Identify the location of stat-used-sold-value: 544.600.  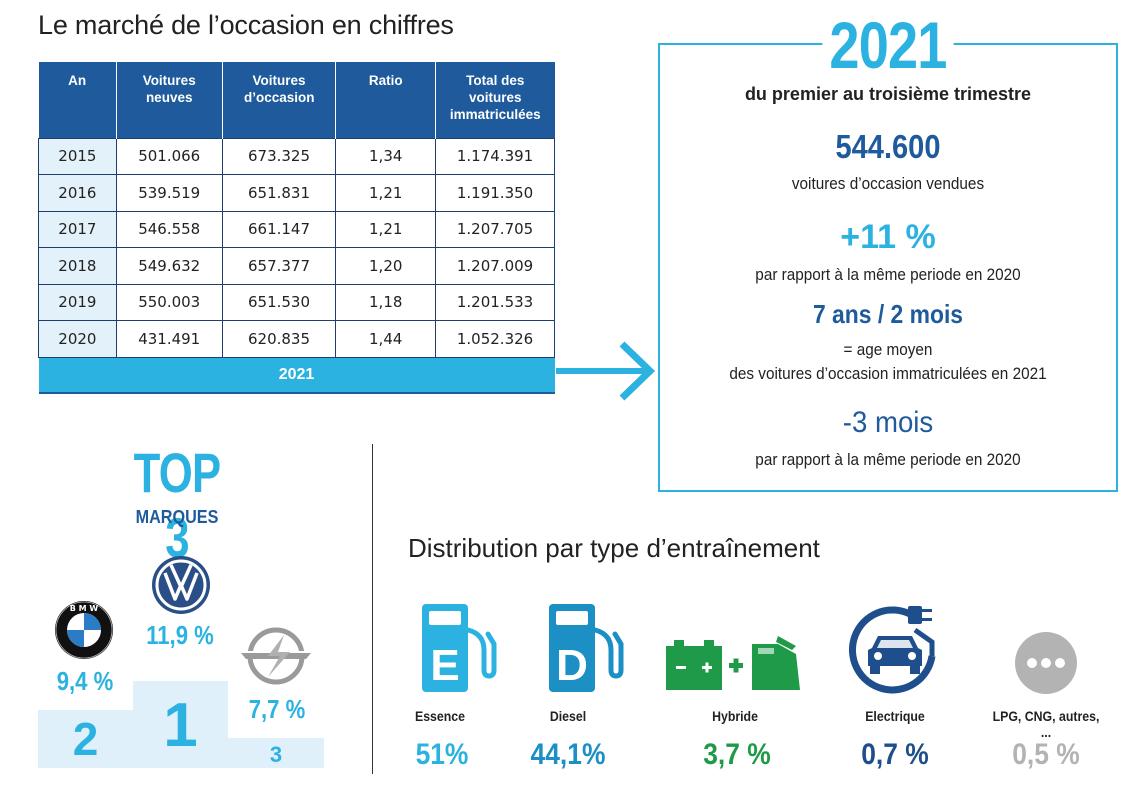
(888, 146).